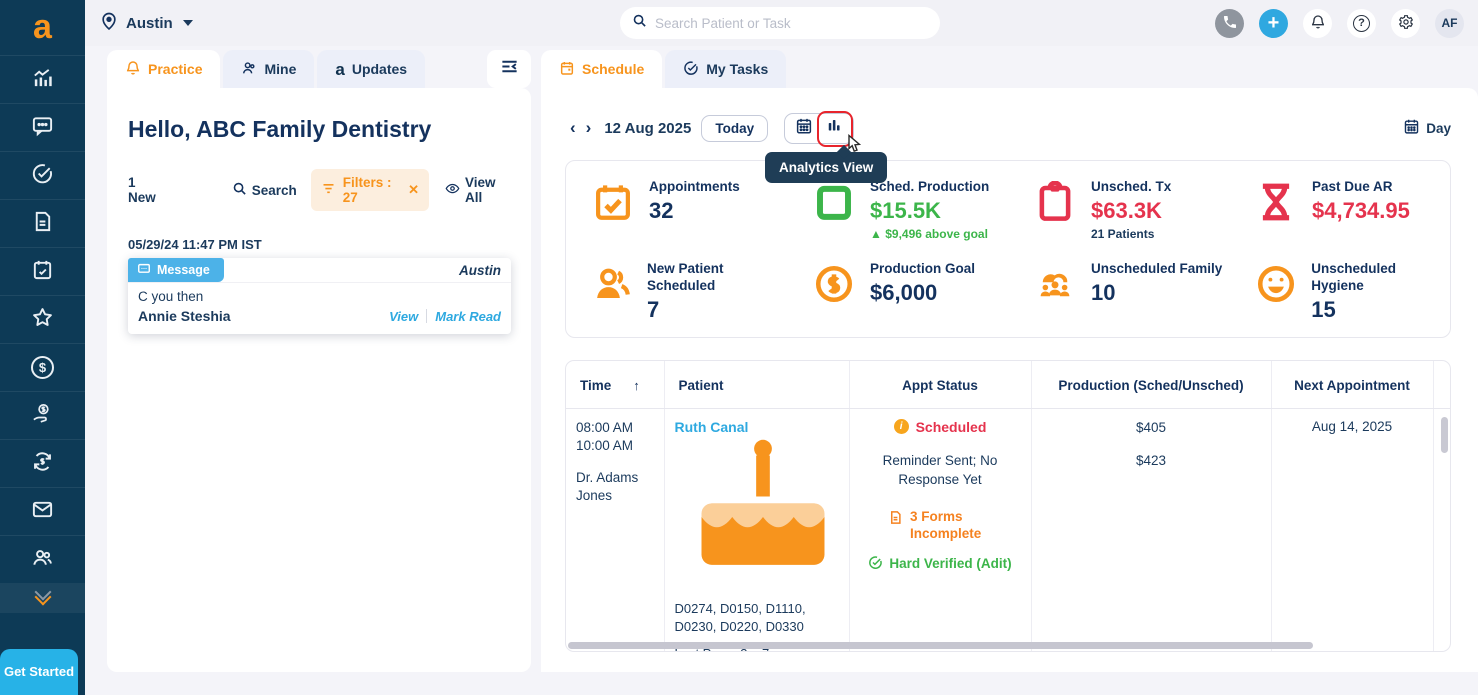  What do you see at coordinates (319, 308) in the screenshot?
I see `notification-card-body: C you then Annie Steshia View Mark Read` at bounding box center [319, 308].